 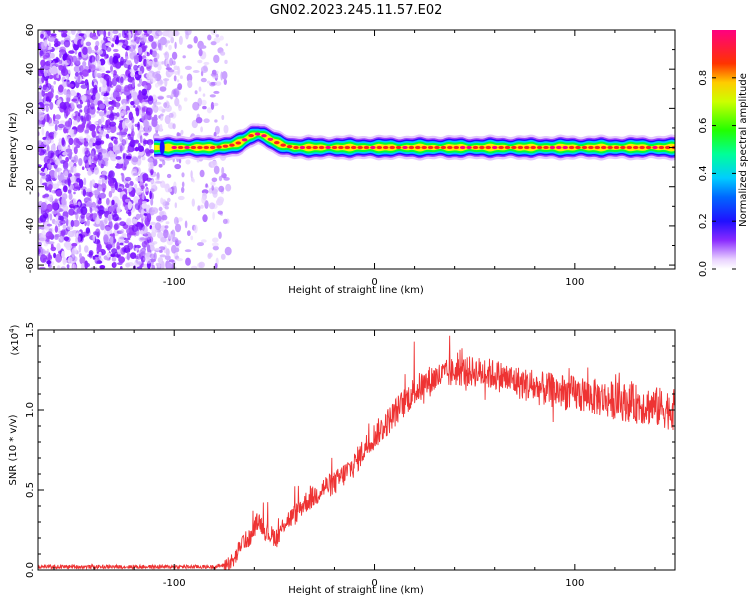 What do you see at coordinates (30, 490) in the screenshot?
I see `bottom-y-tick-label: 0.5` at bounding box center [30, 490].